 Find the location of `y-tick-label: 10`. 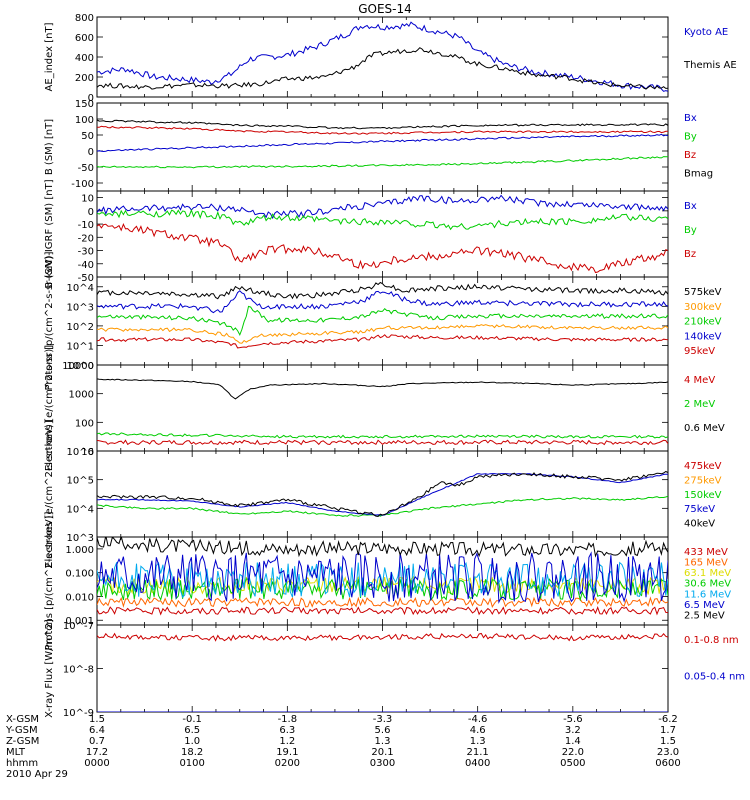

y-tick-label: 10 is located at coordinates (87, 452).